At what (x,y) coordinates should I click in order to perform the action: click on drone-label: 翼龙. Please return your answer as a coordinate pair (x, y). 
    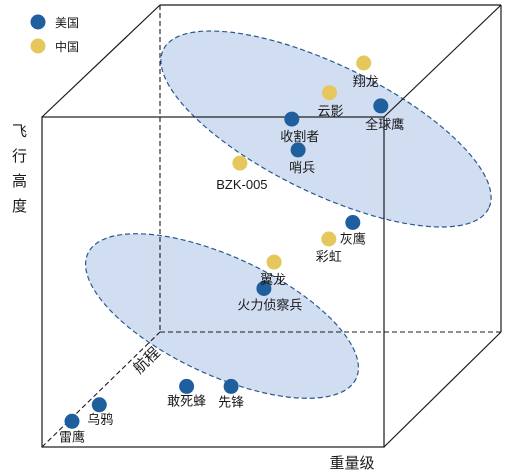
    Looking at the image, I should click on (273, 280).